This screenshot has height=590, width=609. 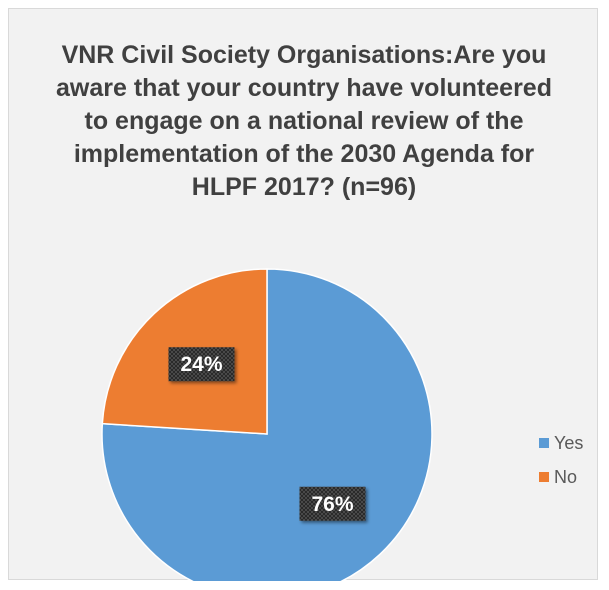 What do you see at coordinates (569, 442) in the screenshot?
I see `legend-label-yes: Yes` at bounding box center [569, 442].